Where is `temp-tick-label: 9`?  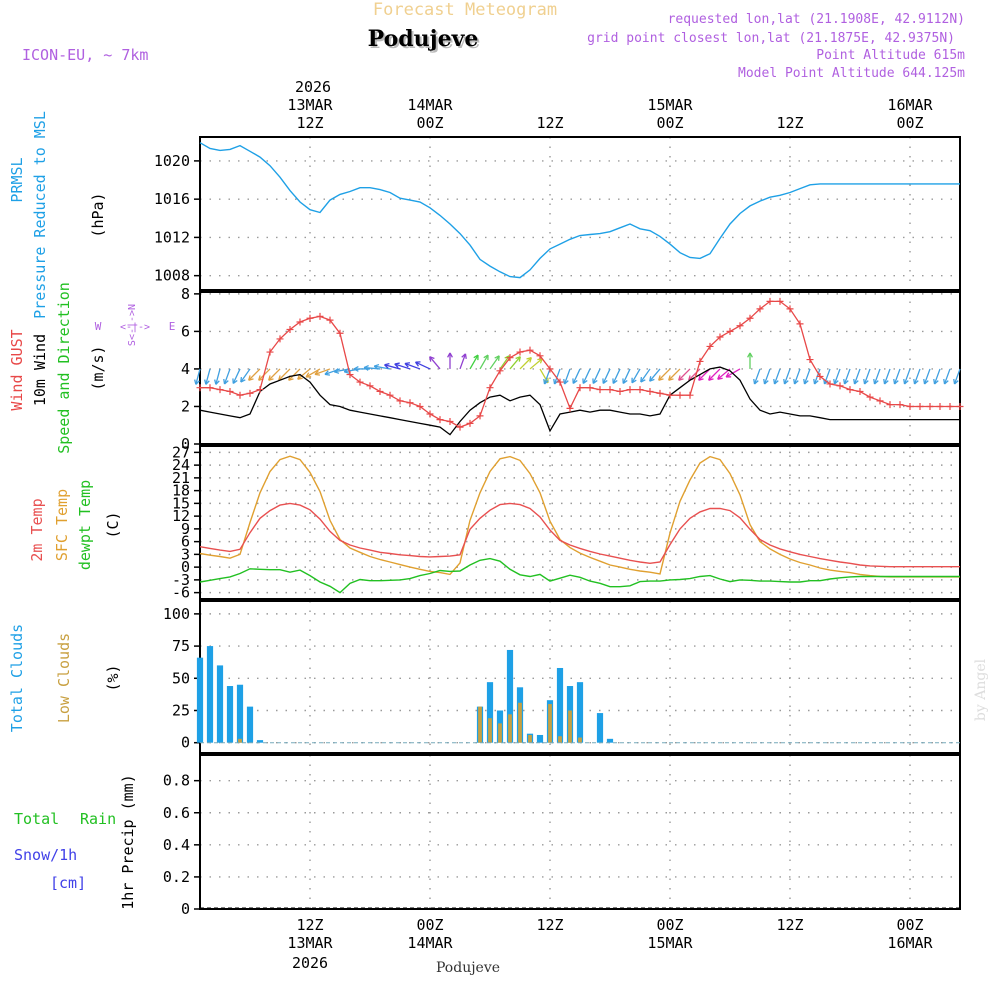 temp-tick-label: 9 is located at coordinates (185, 529).